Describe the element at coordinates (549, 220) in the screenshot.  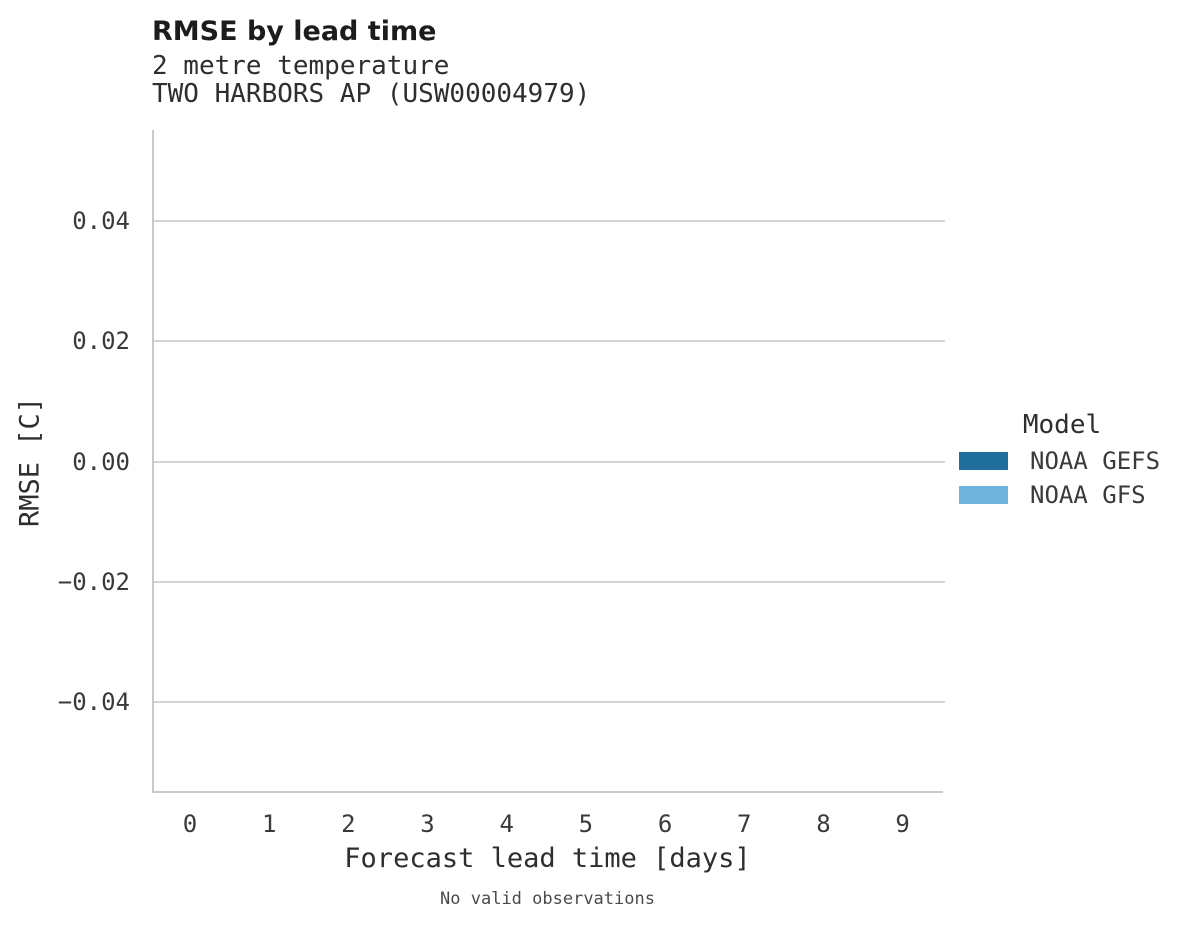
I see `gridline-y-0.04` at that location.